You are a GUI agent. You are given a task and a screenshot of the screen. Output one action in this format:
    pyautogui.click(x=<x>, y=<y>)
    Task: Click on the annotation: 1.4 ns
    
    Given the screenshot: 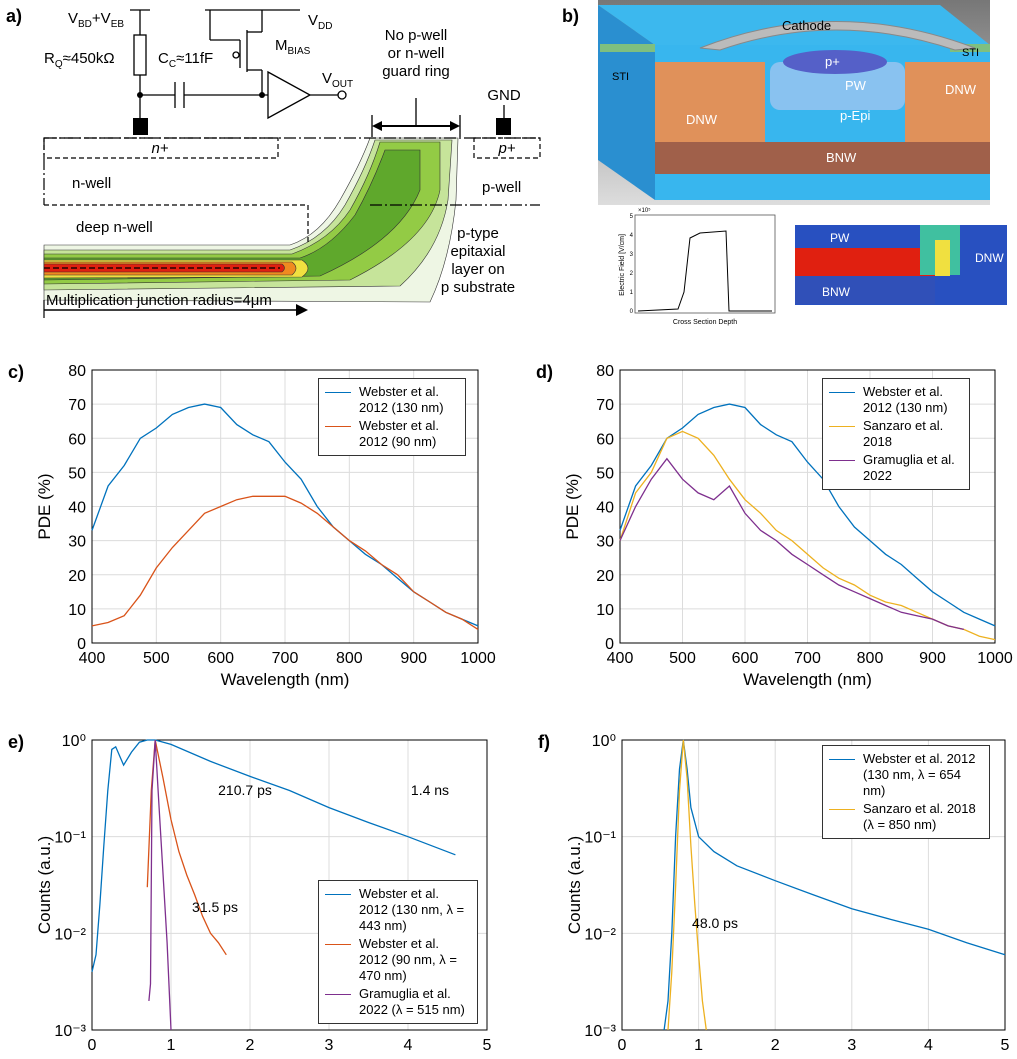 What is the action you would take?
    pyautogui.click(x=430, y=790)
    